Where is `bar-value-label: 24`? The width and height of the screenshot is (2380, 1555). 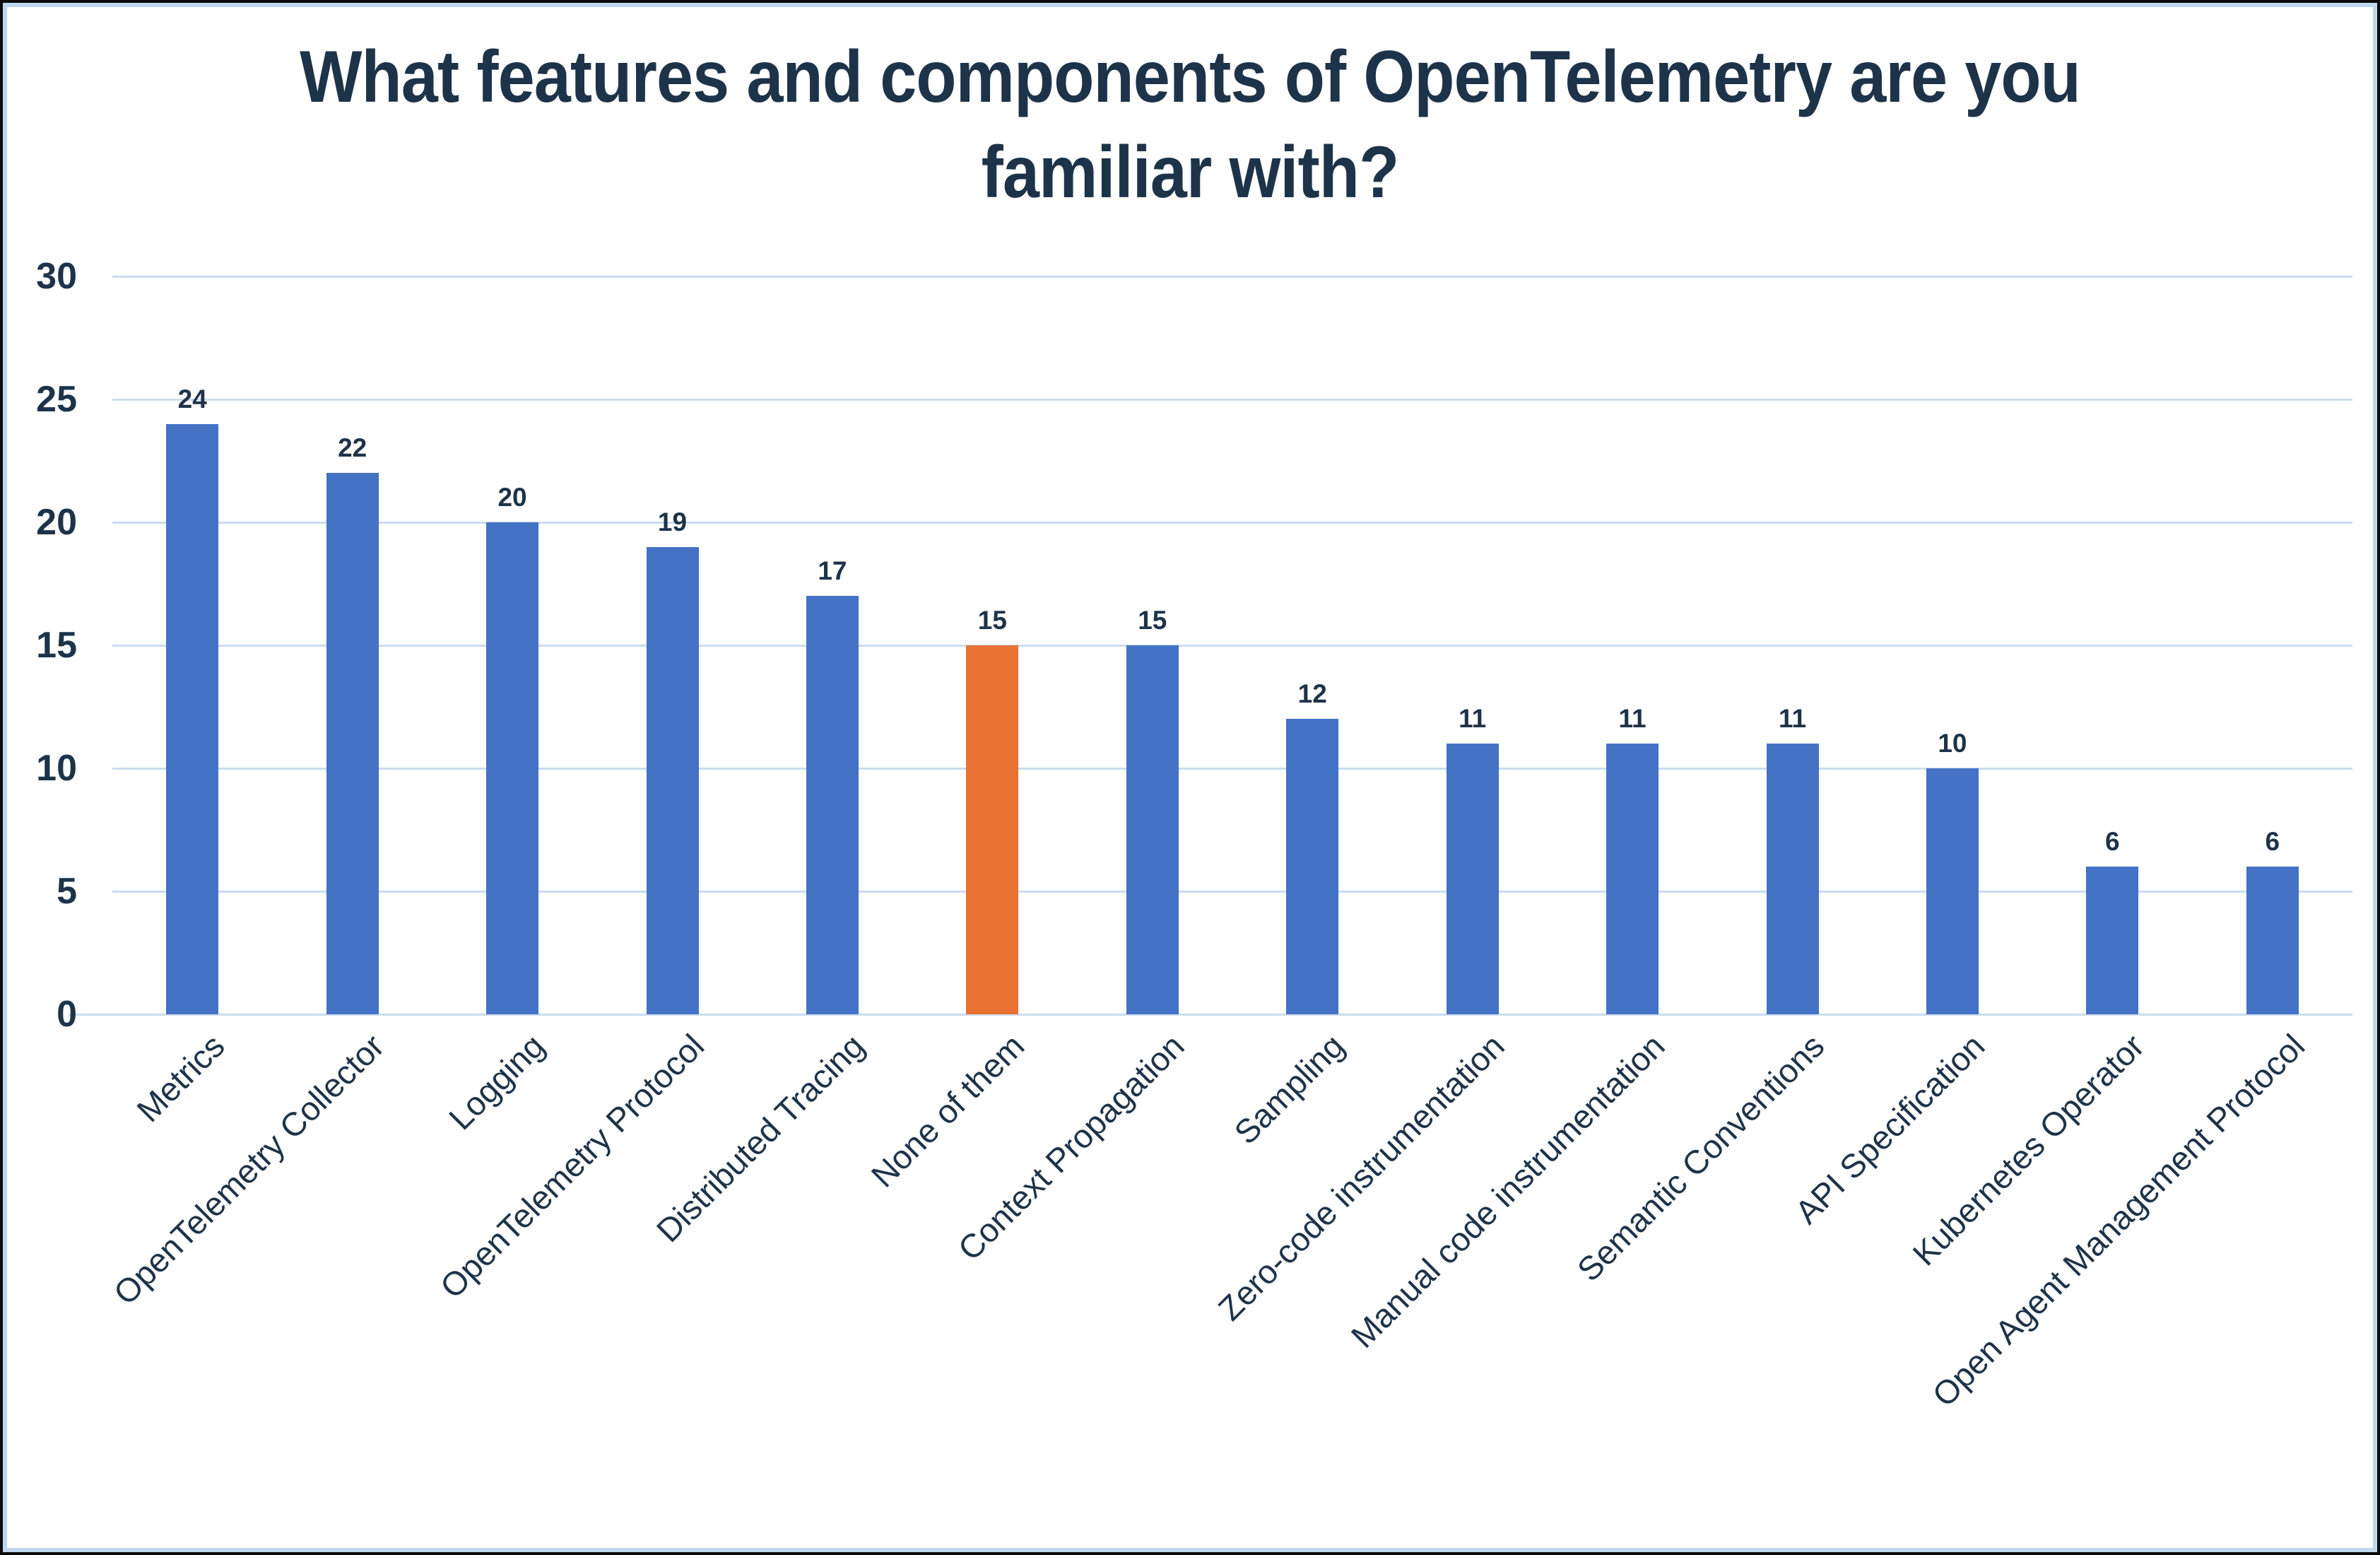 bar-value-label: 24 is located at coordinates (192, 399).